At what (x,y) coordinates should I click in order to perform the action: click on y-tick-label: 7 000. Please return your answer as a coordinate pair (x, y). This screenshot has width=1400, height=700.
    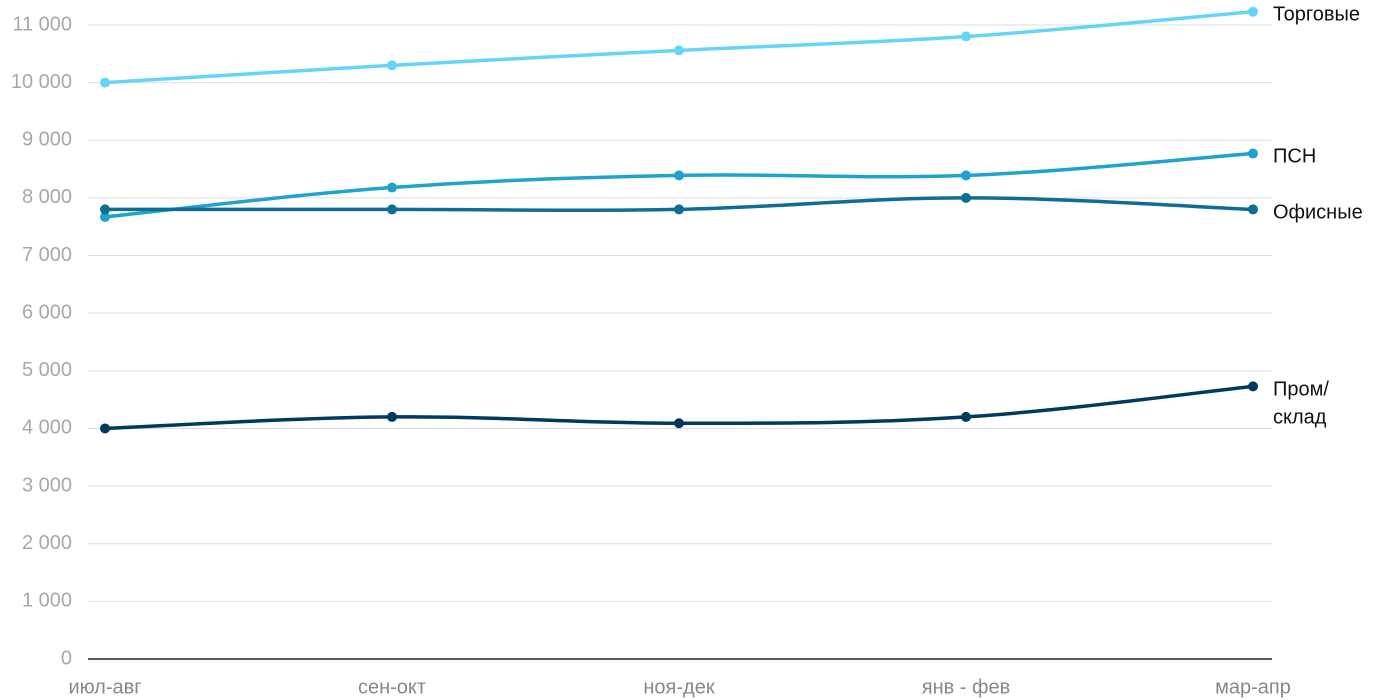
    Looking at the image, I should click on (47, 255).